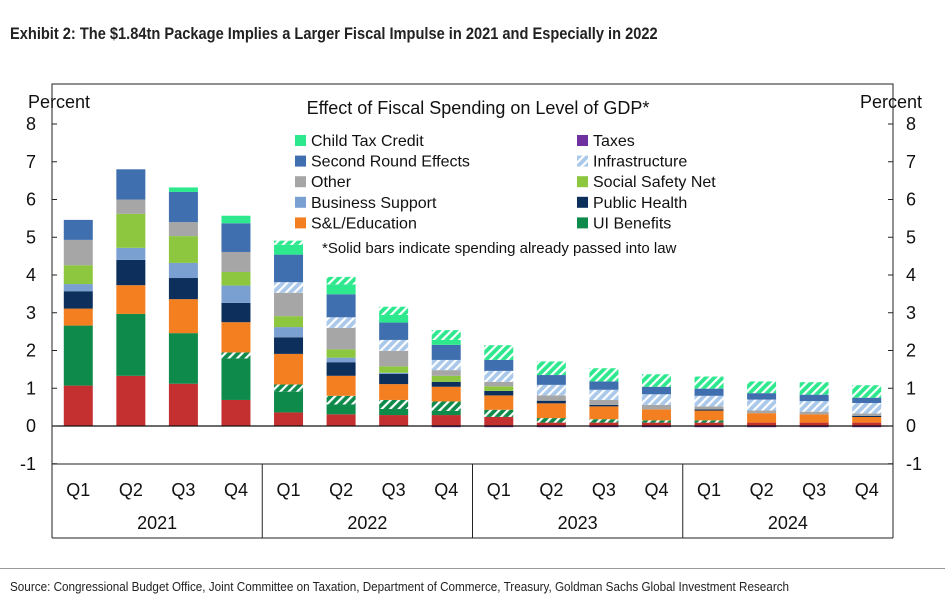  Describe the element at coordinates (911, 275) in the screenshot. I see `y-tick-label-right: 4` at that location.